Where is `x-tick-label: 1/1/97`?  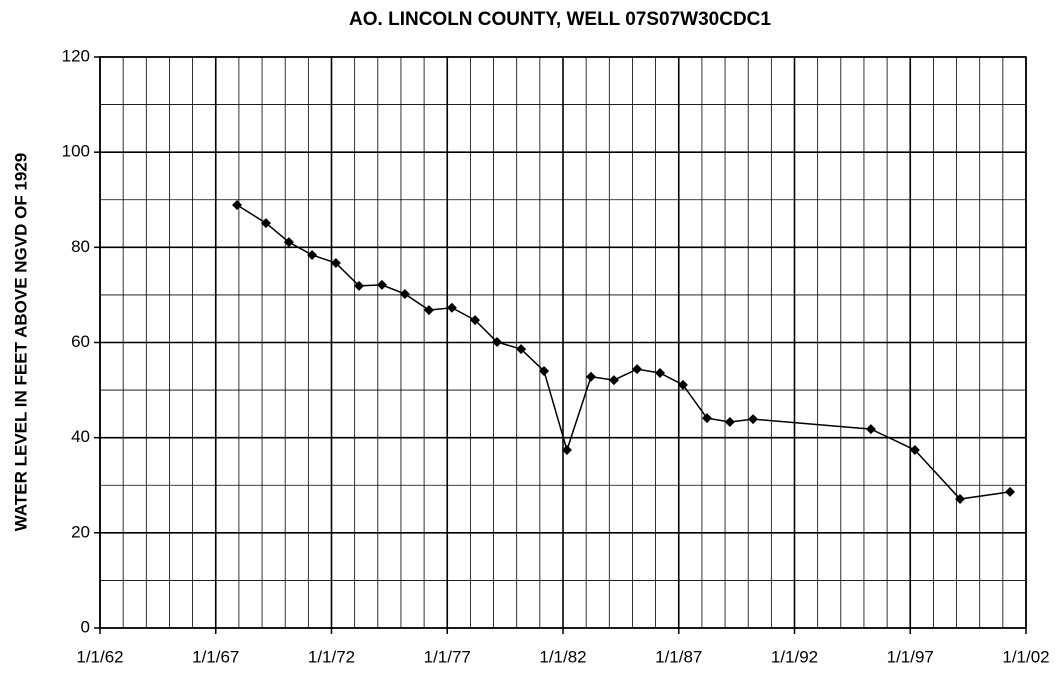
x-tick-label: 1/1/97 is located at coordinates (910, 656).